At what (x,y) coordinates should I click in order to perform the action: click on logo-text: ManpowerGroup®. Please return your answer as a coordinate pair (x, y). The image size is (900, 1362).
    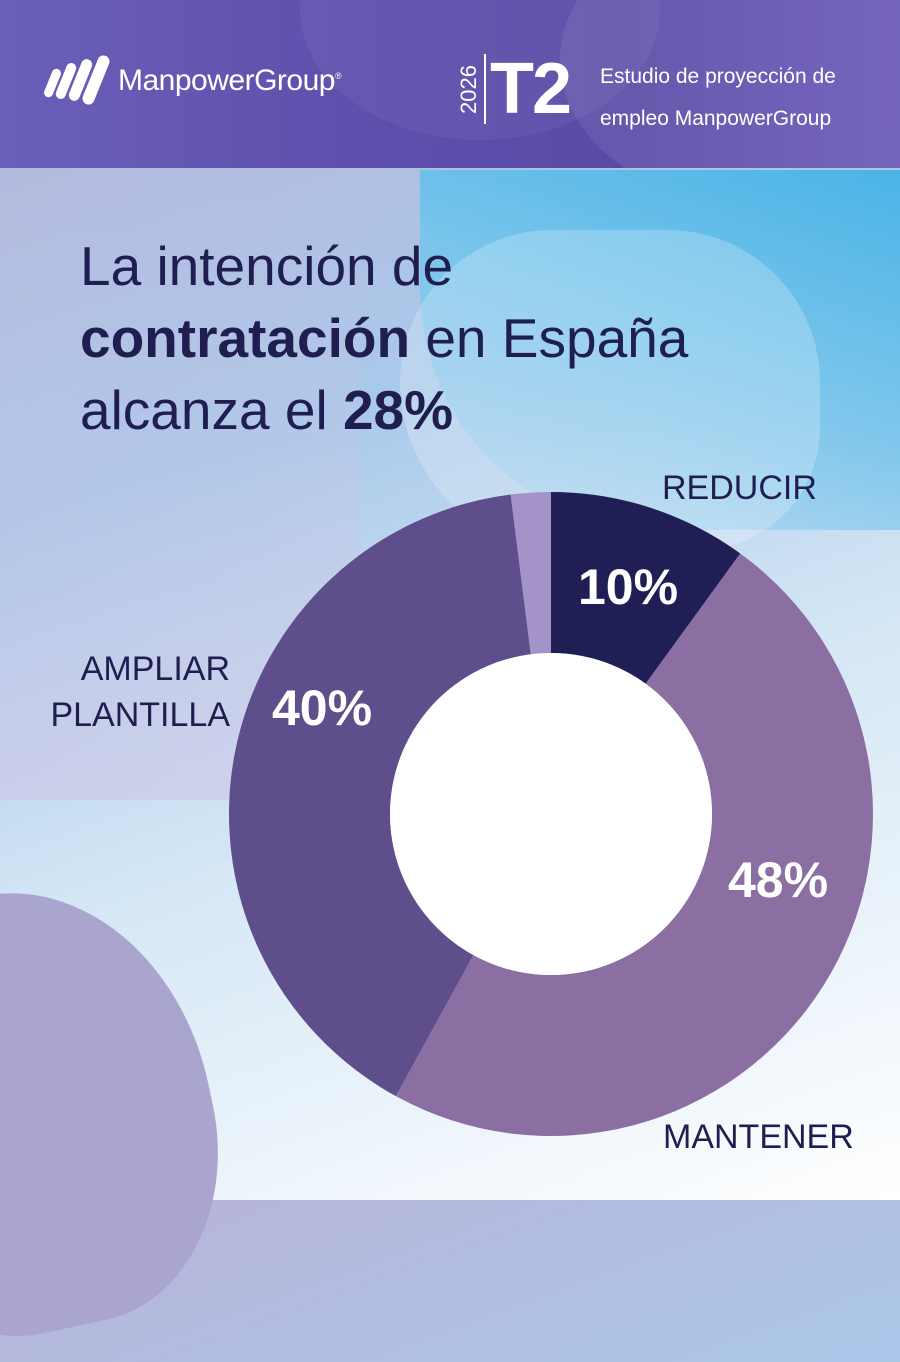
    Looking at the image, I should click on (230, 80).